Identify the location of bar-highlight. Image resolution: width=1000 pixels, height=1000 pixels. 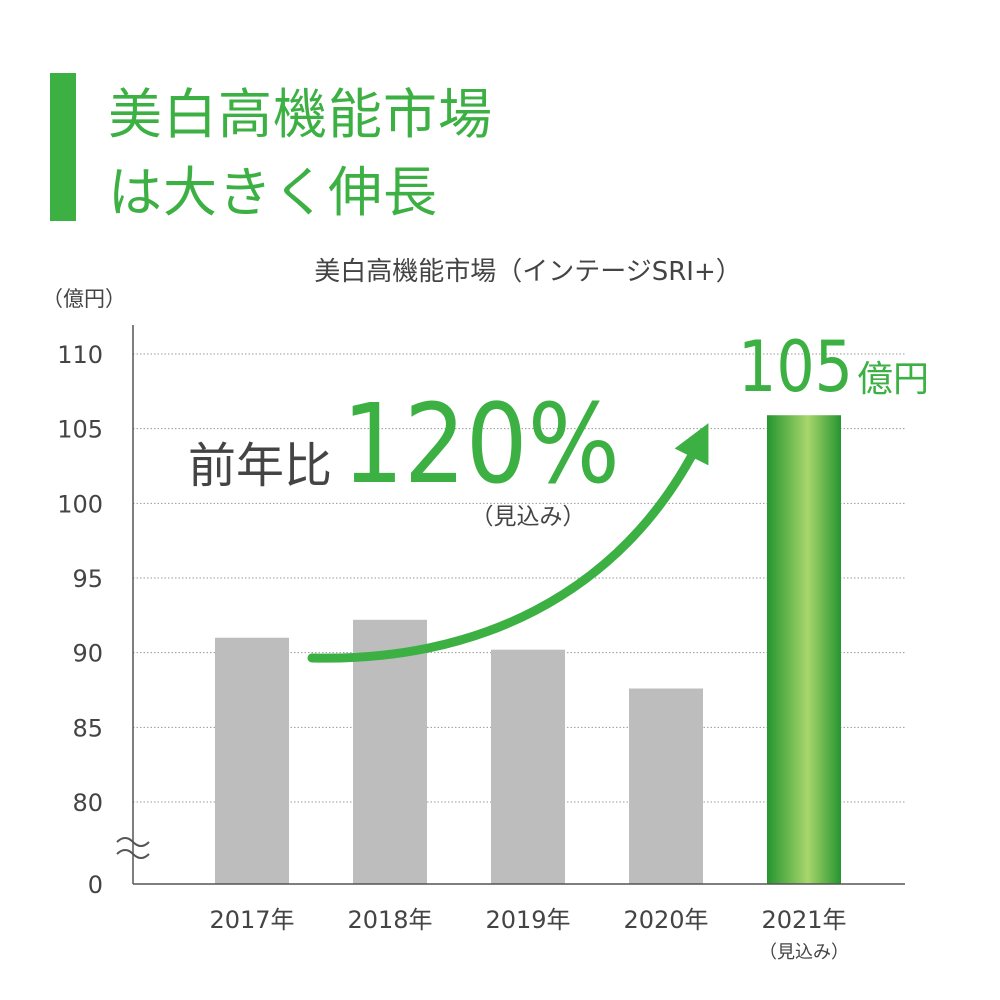
(804, 649).